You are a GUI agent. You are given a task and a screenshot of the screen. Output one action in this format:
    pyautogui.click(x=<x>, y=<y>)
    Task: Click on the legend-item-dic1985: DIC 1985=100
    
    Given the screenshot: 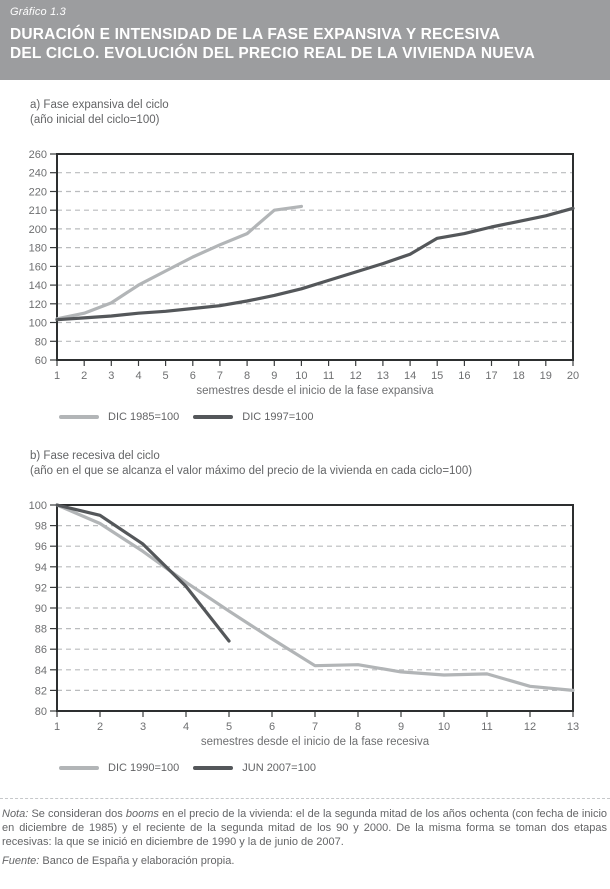 What is the action you would take?
    pyautogui.click(x=119, y=417)
    